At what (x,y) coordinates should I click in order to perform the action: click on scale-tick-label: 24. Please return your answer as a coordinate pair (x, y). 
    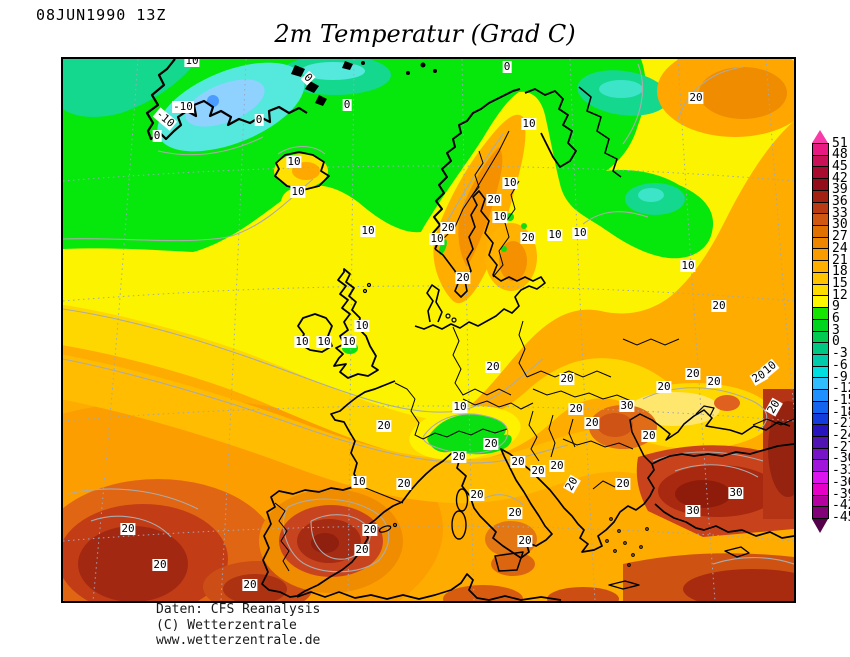
    Looking at the image, I should click on (840, 248).